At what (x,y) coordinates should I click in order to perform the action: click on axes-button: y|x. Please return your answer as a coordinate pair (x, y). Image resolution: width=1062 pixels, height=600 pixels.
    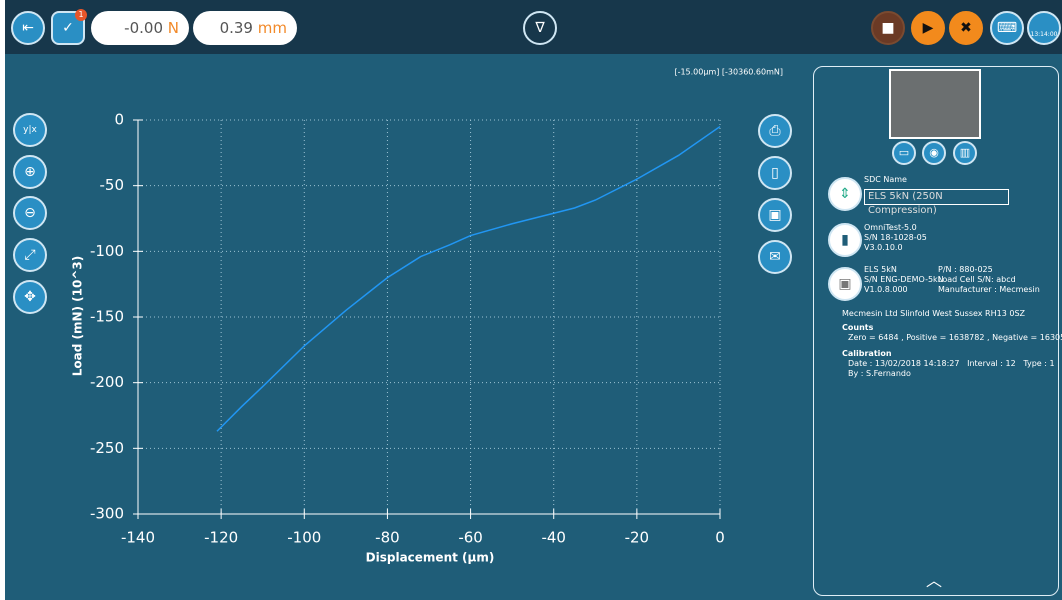
    Looking at the image, I should click on (30, 130).